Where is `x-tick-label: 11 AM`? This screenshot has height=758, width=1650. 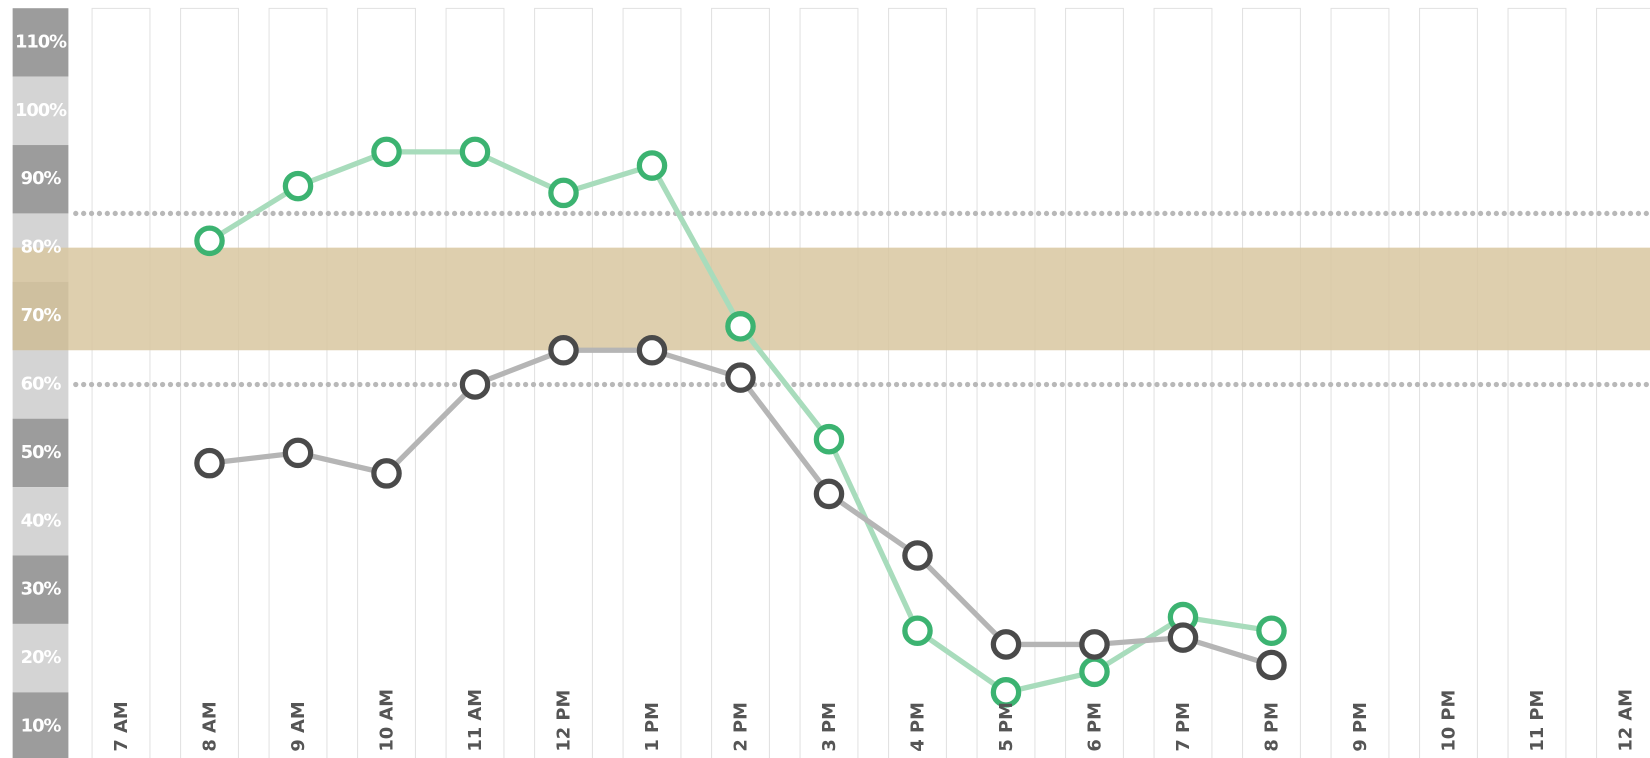
x-tick-label: 11 AM is located at coordinates (475, 720).